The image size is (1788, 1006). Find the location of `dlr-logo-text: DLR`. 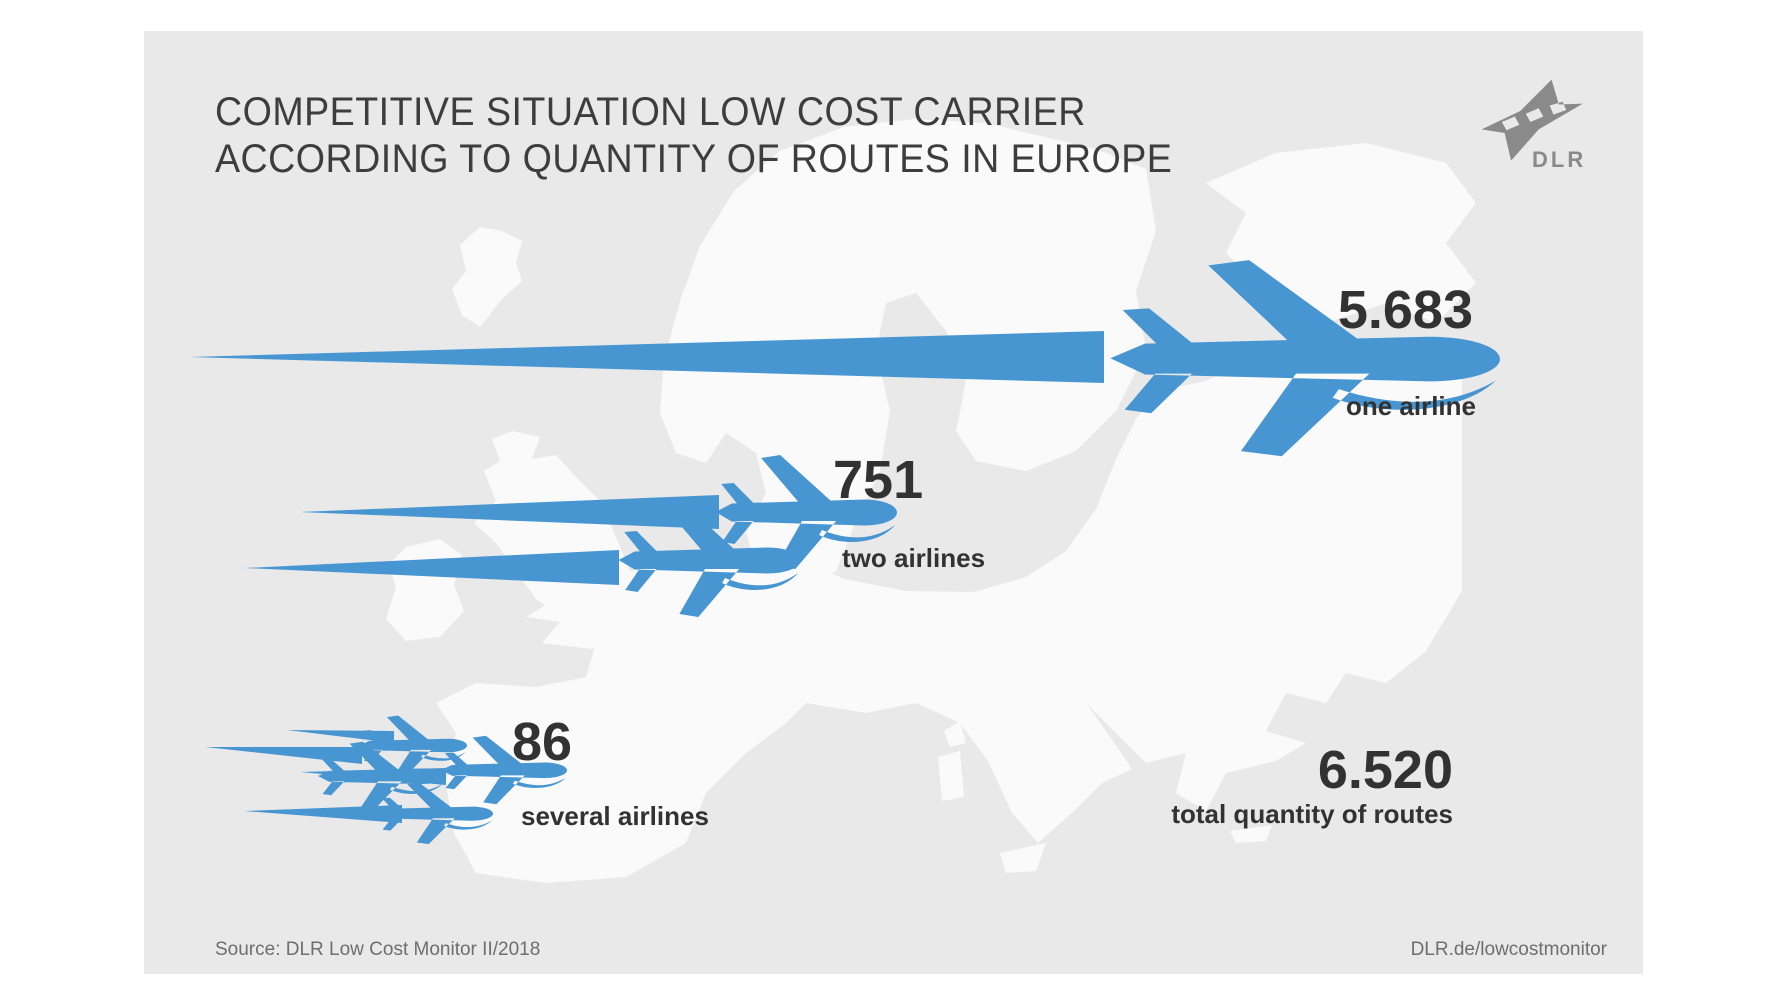

dlr-logo-text: DLR is located at coordinates (1559, 159).